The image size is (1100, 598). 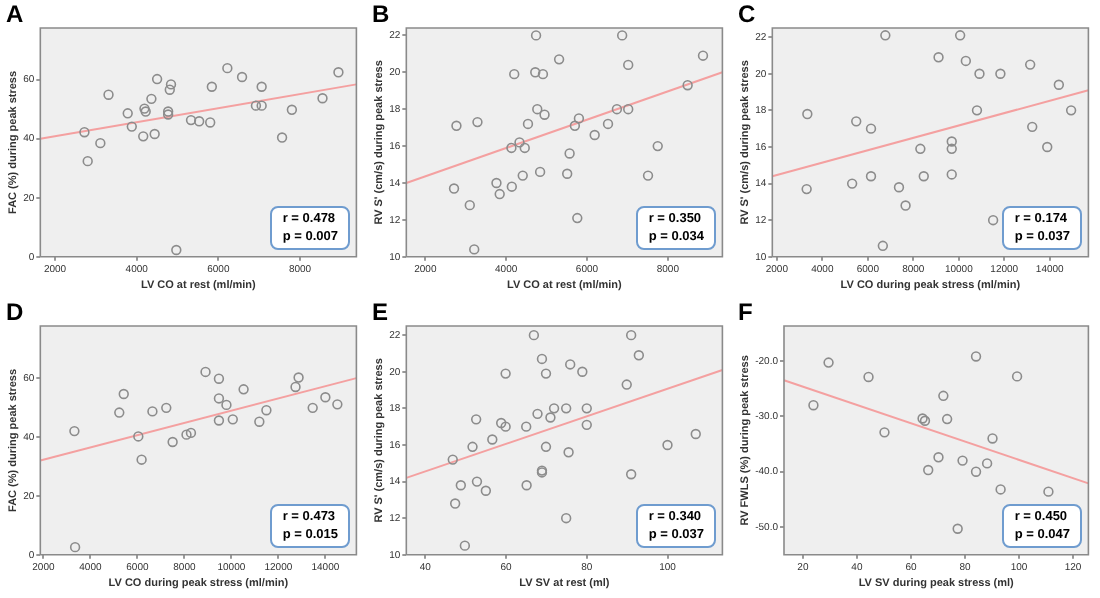 What do you see at coordinates (15, 14) in the screenshot?
I see `chart-title: A` at bounding box center [15, 14].